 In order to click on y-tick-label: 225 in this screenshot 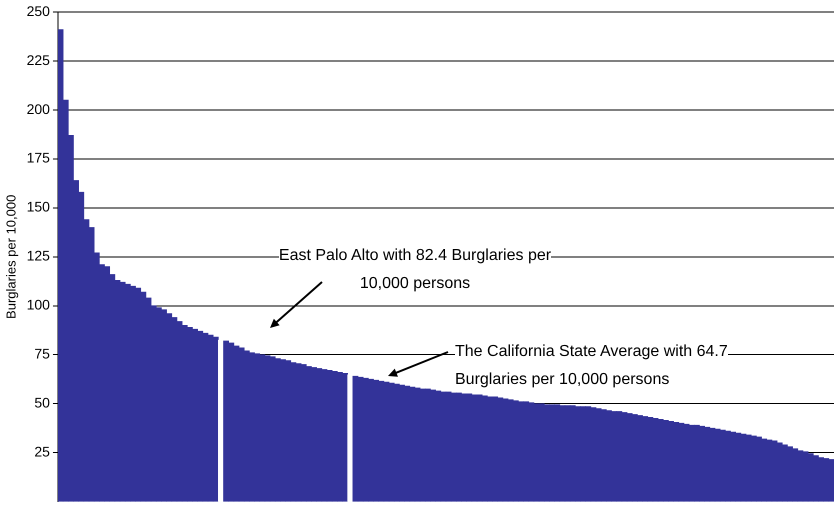, I will do `click(38, 60)`.